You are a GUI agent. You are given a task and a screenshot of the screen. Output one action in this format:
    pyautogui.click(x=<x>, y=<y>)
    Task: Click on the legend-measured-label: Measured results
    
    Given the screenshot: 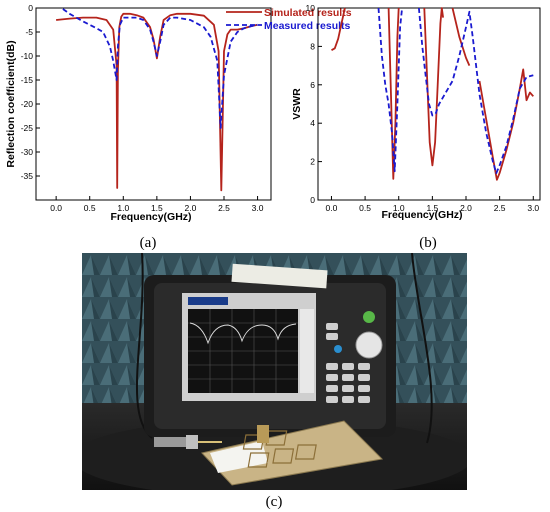 What is the action you would take?
    pyautogui.click(x=307, y=26)
    